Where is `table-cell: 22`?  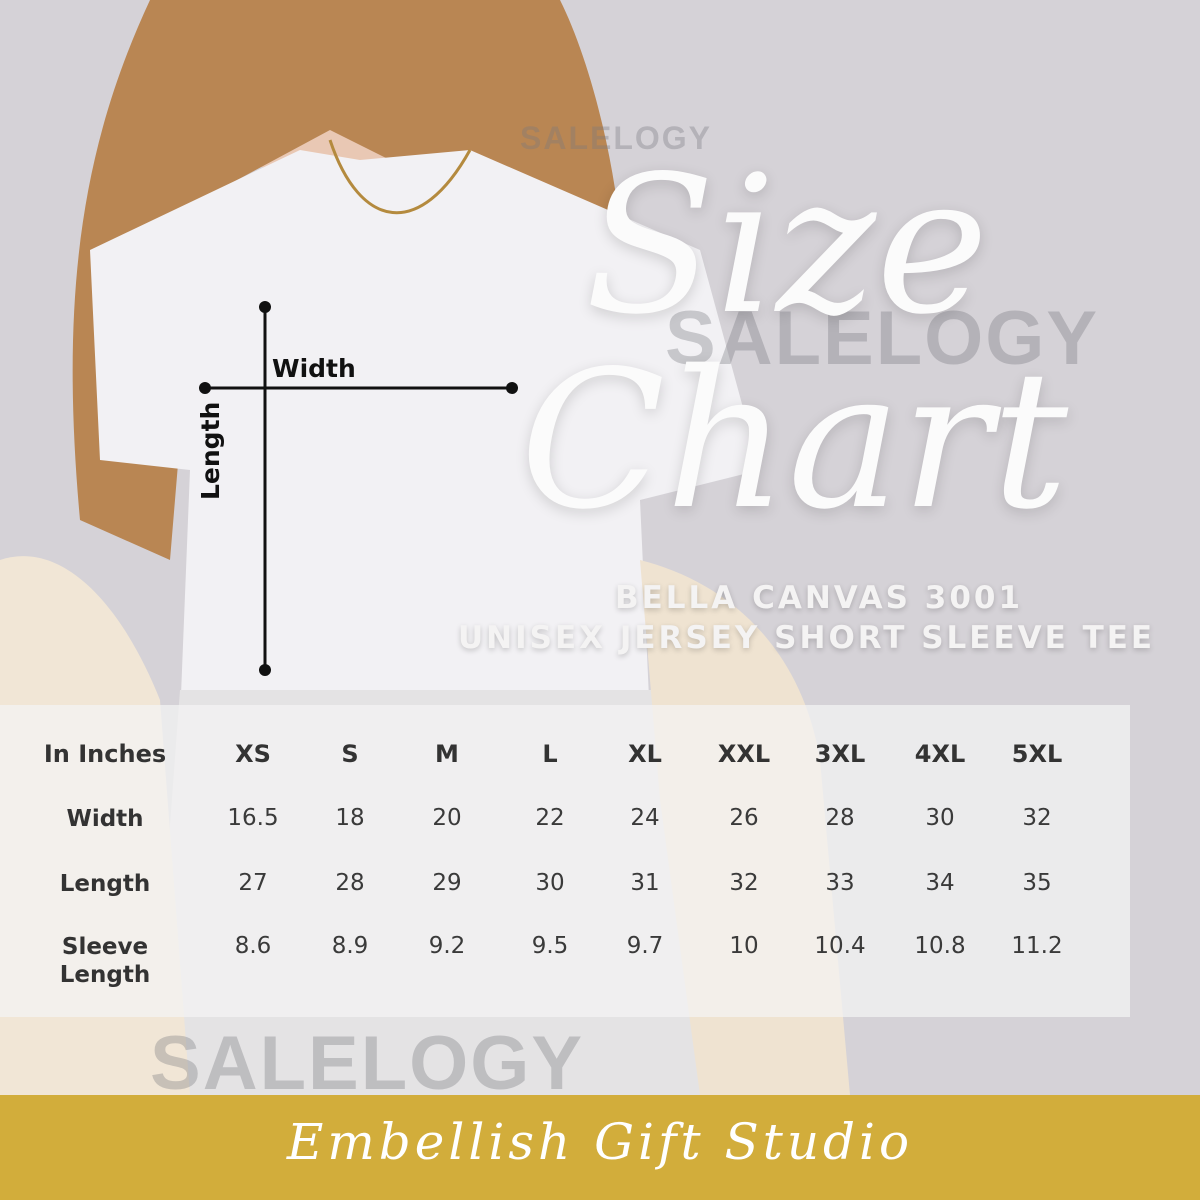
table-cell: 22 is located at coordinates (550, 818).